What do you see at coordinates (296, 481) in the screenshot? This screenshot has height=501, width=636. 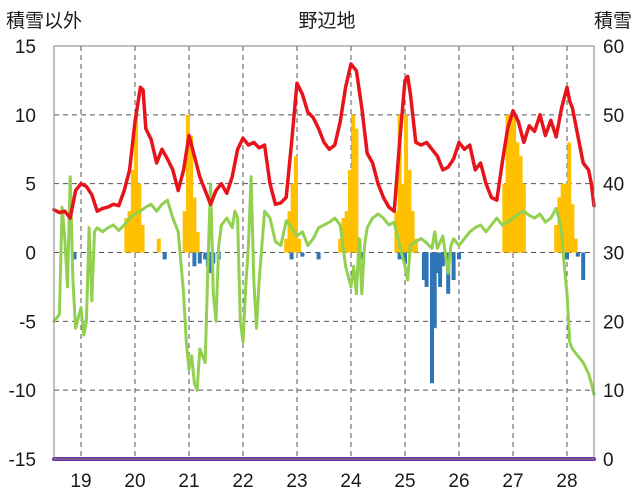 I see `x-tick-label: 23` at bounding box center [296, 481].